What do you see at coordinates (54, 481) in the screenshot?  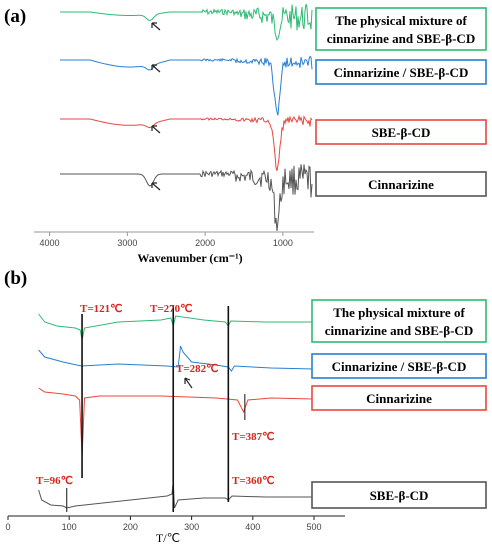 I see `annotation-t96: T=96℃` at bounding box center [54, 481].